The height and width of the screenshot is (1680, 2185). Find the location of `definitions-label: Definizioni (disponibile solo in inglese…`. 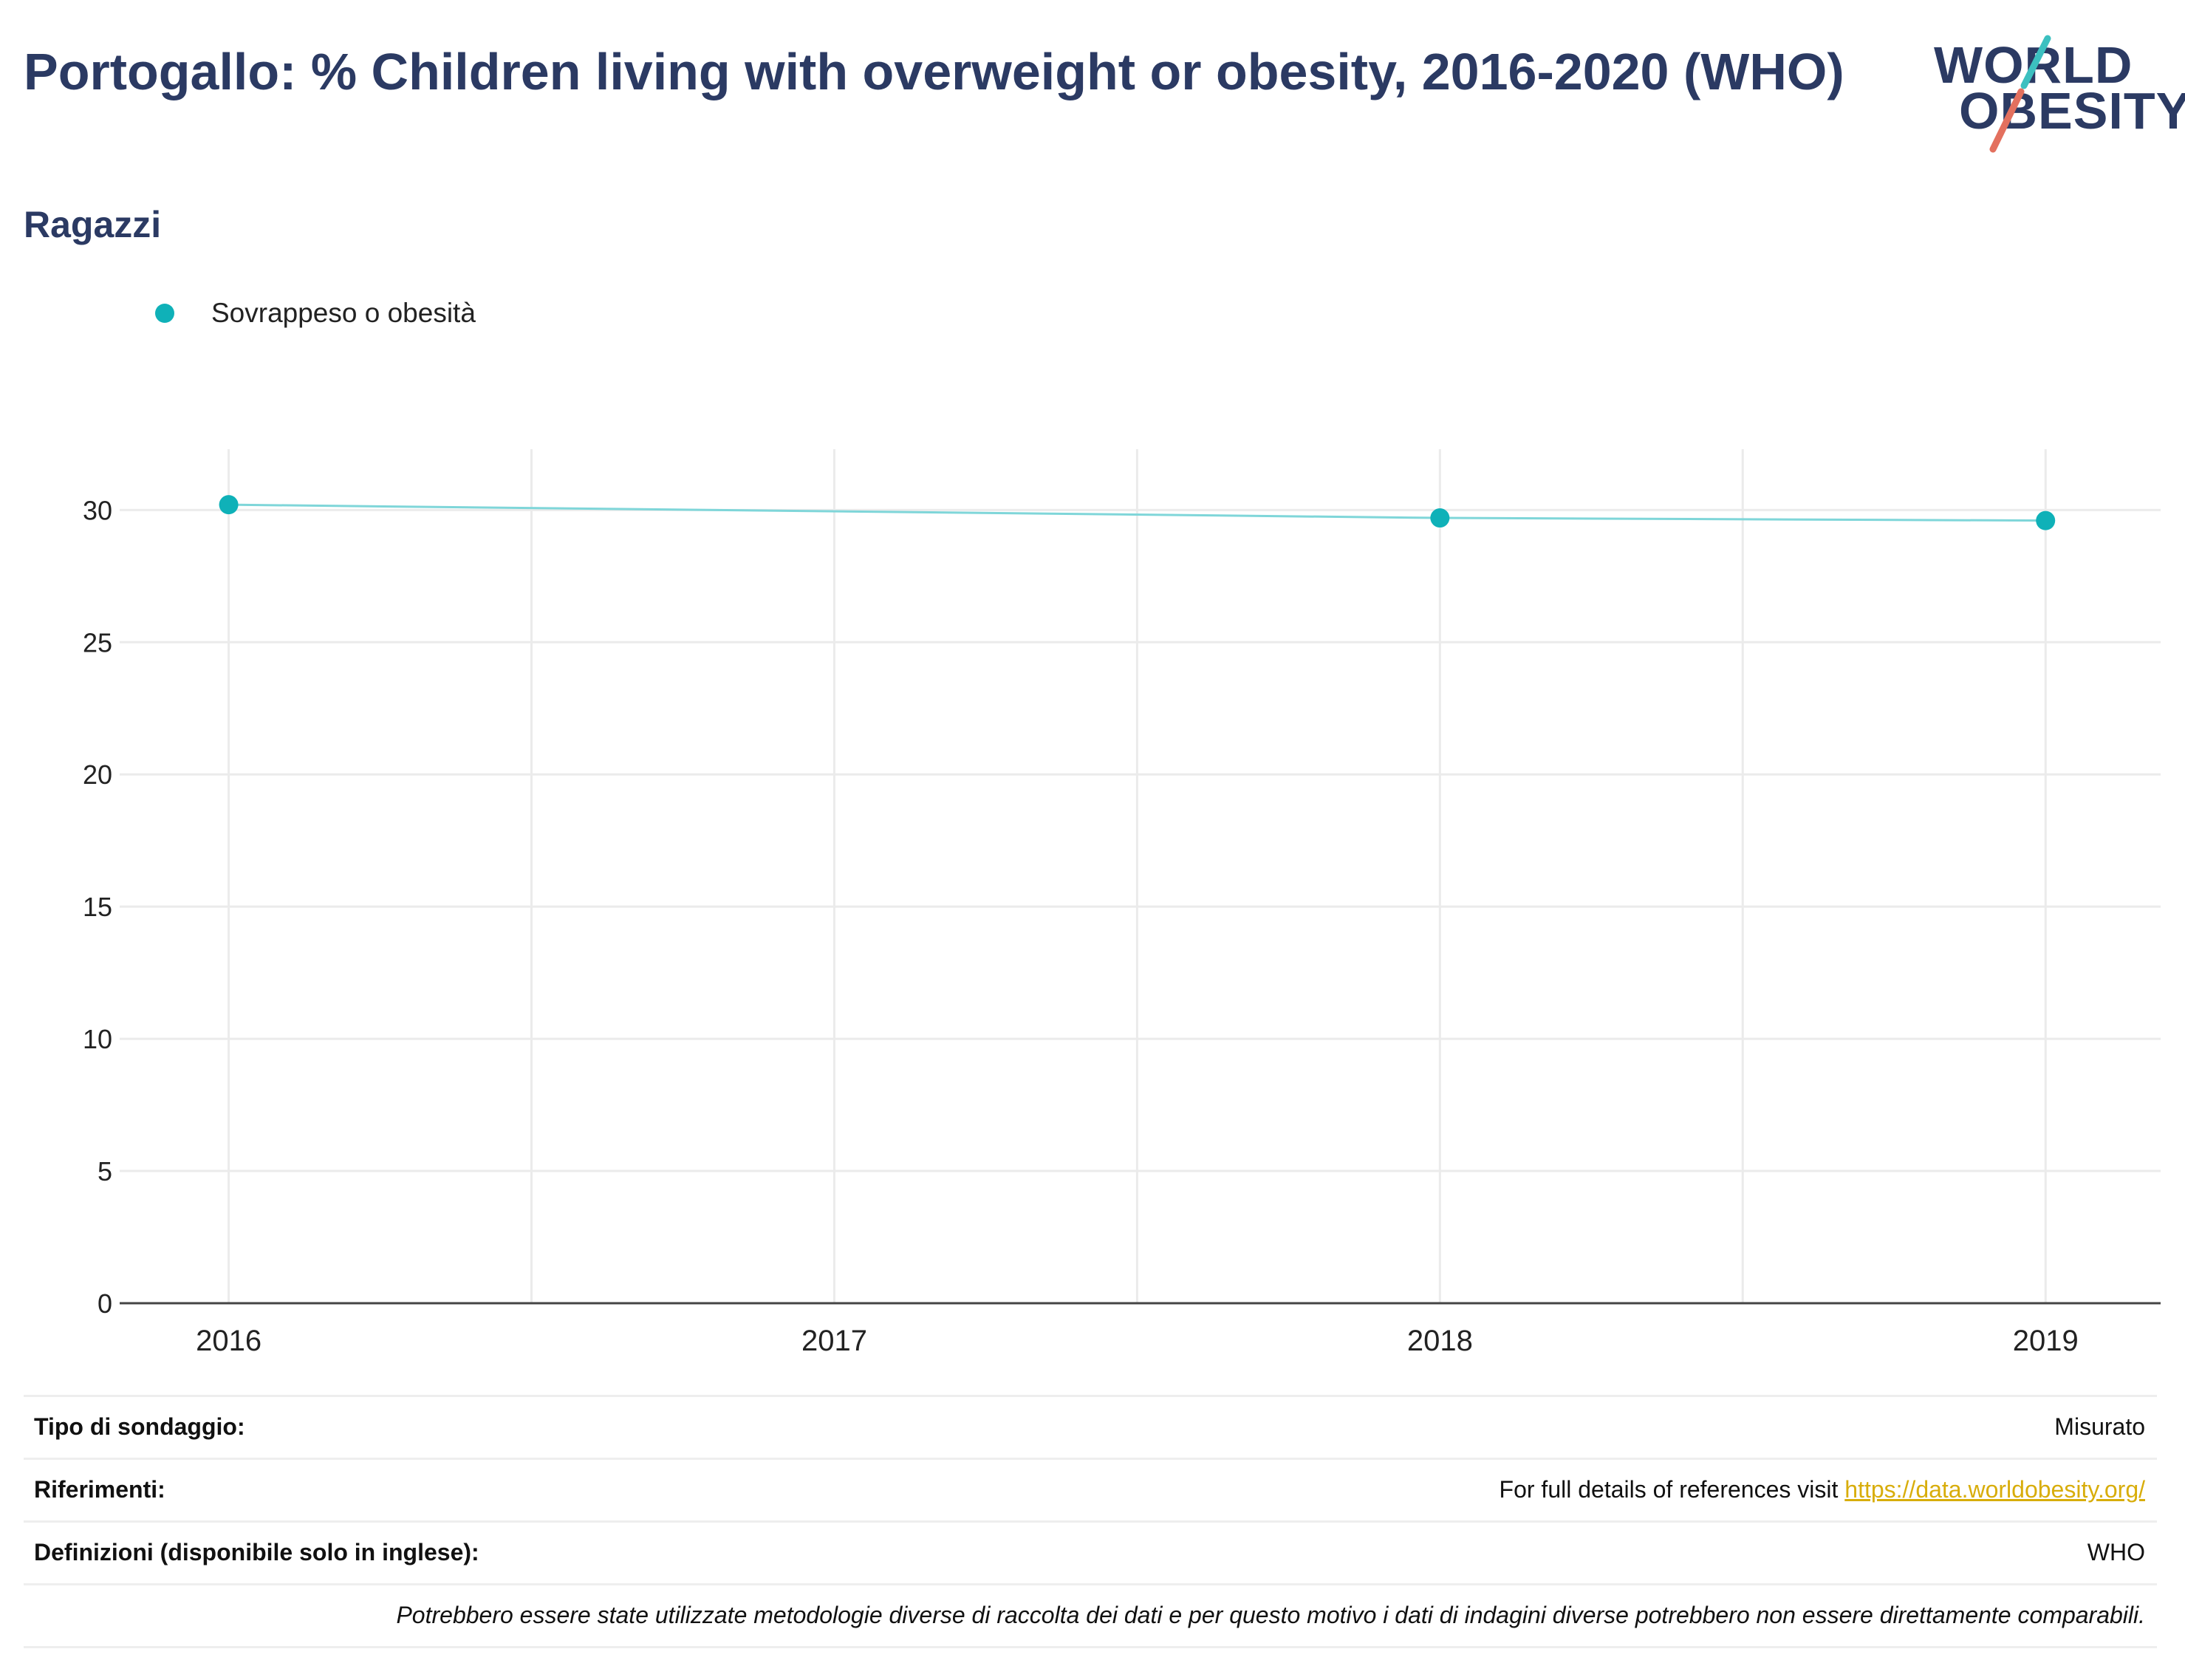

definitions-label: Definizioni (disponibile solo in inglese… is located at coordinates (256, 1552).